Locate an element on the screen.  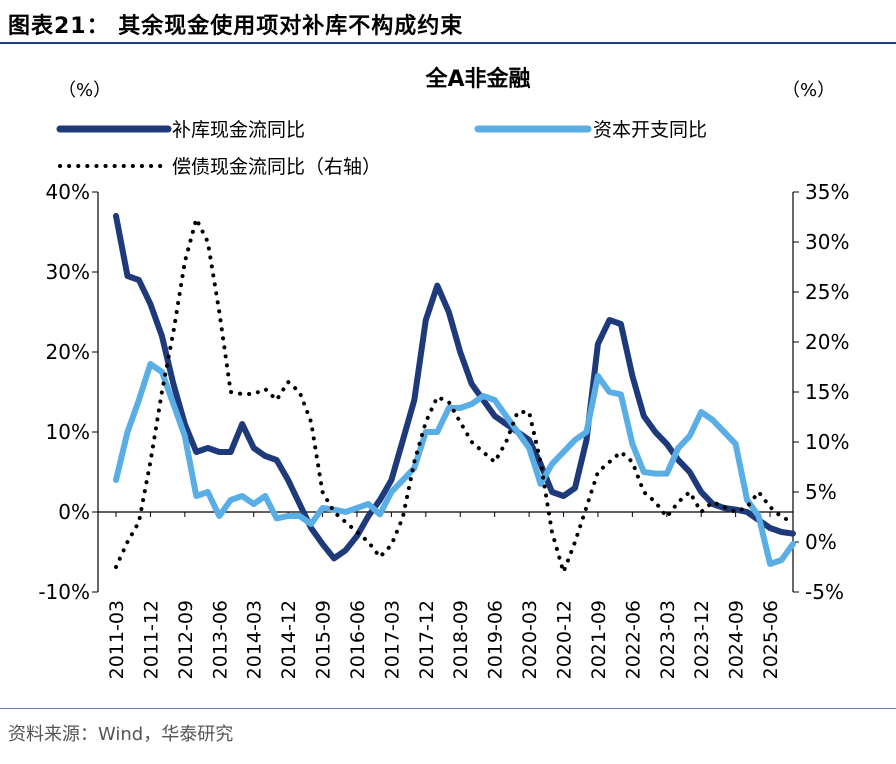
y-left-tick-label: 20% is located at coordinates (68, 352).